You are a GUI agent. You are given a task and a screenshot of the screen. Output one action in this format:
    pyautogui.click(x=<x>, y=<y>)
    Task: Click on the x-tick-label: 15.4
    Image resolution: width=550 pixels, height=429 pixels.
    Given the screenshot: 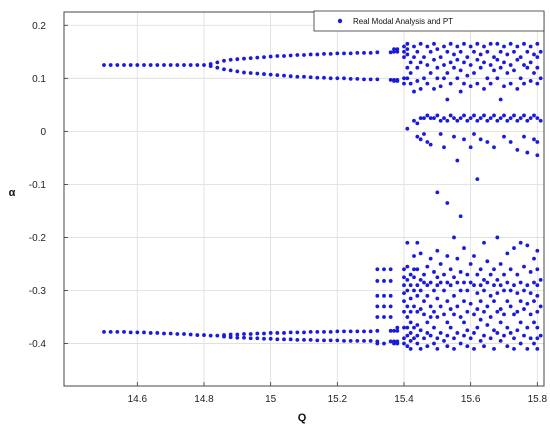 What is the action you would take?
    pyautogui.click(x=404, y=399)
    